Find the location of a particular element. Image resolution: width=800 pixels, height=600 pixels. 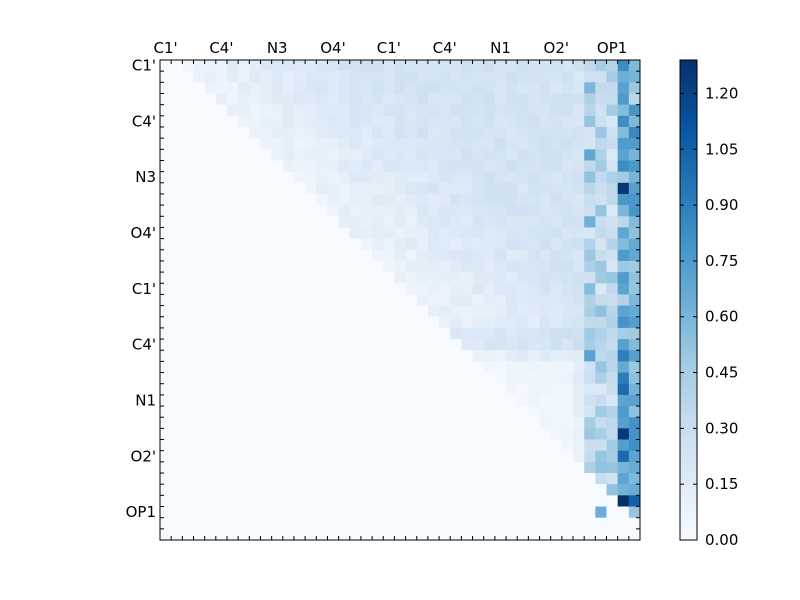

y-tick-label: N1 is located at coordinates (145, 401).